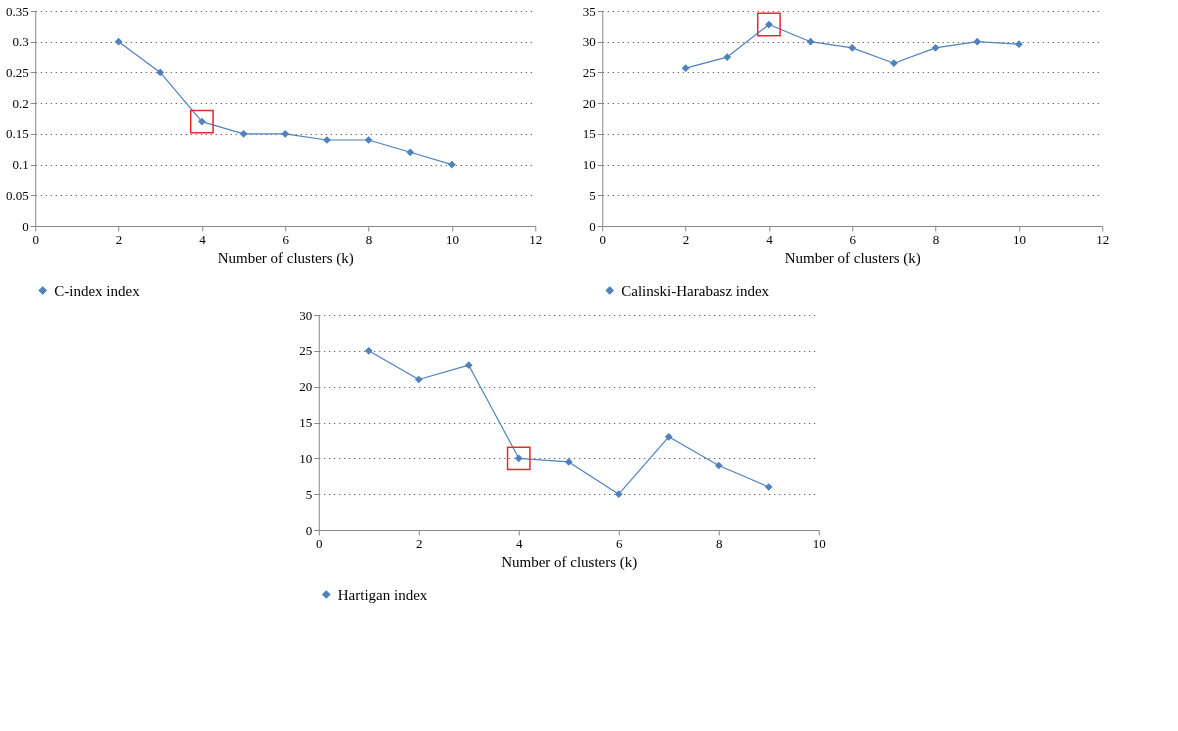 The width and height of the screenshot is (1178, 731). I want to click on y-tick-label: 0.25, so click(17, 72).